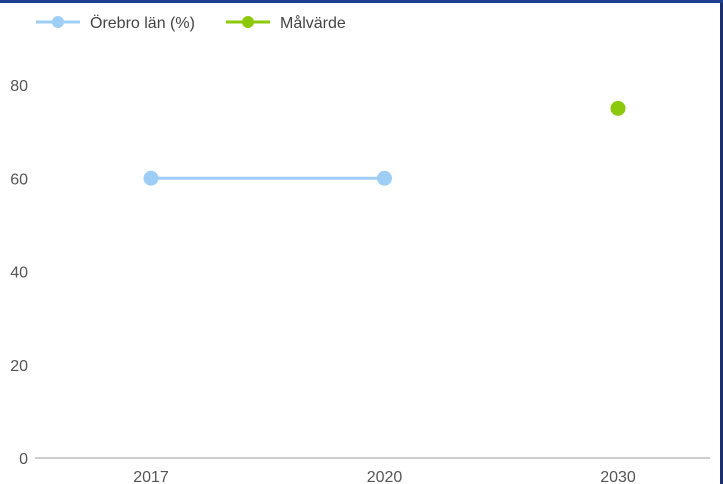 The height and width of the screenshot is (484, 723). What do you see at coordinates (23, 459) in the screenshot?
I see `y-tick-label: 0` at bounding box center [23, 459].